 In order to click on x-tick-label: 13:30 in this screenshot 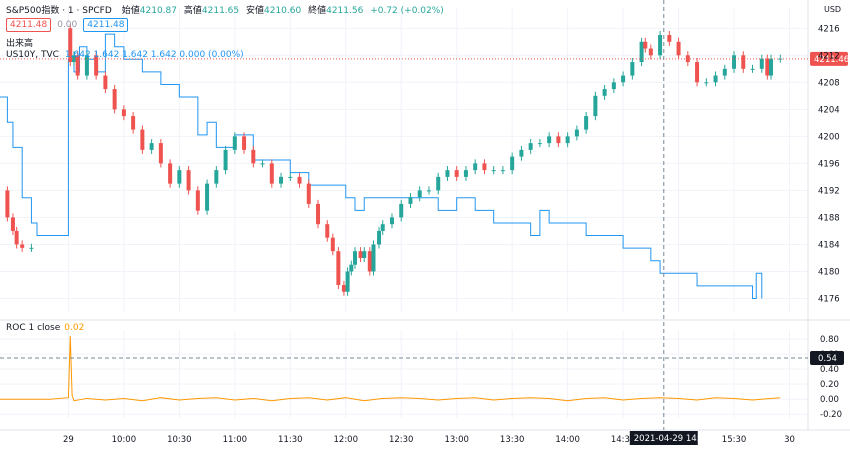, I will do `click(512, 440)`.